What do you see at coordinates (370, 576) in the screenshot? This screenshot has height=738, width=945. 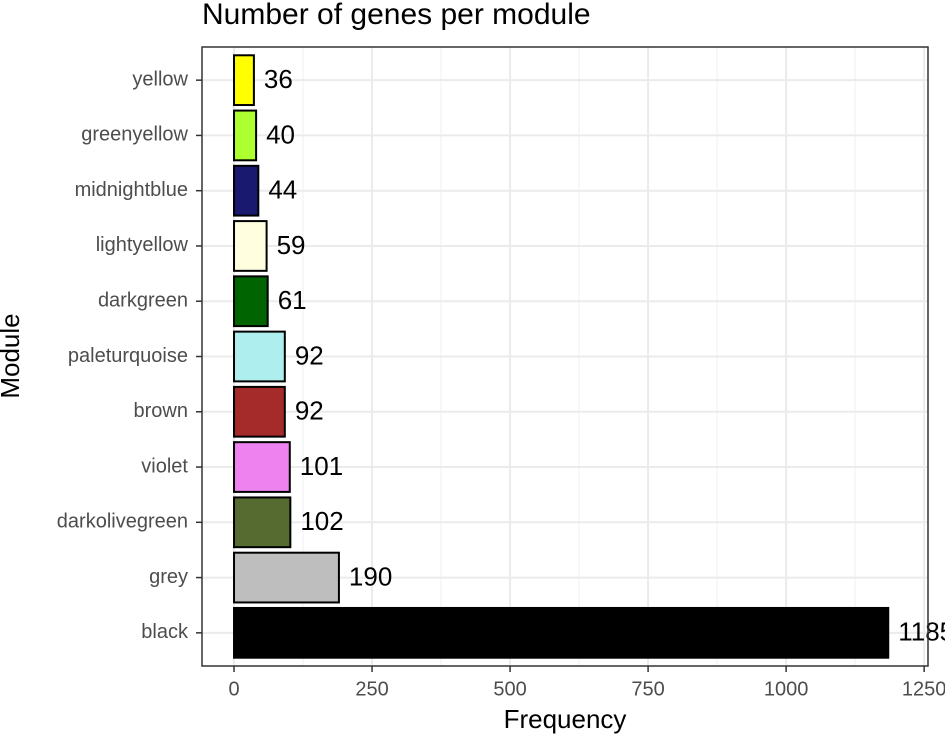 I see `value-label: 190` at bounding box center [370, 576].